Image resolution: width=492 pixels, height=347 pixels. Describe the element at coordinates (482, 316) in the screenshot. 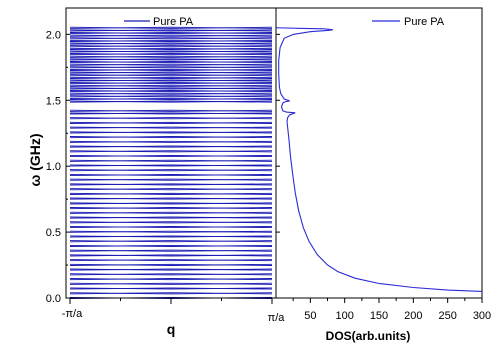

I see `dos-tick-label: 300` at that location.